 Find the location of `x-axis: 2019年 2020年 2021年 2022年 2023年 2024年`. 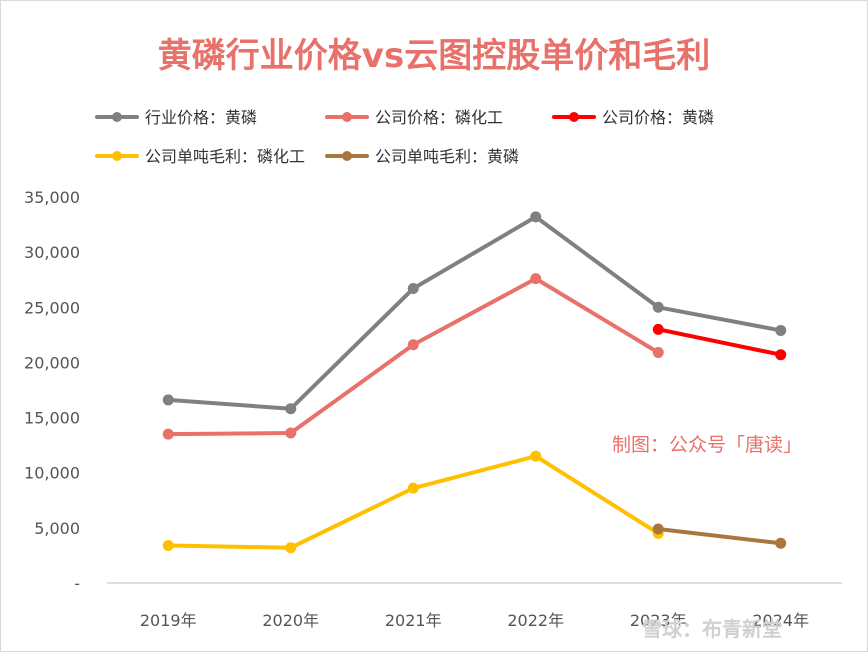

x-axis: 2019年 2020年 2021年 2022年 2023年 2024年 is located at coordinates (474, 606).